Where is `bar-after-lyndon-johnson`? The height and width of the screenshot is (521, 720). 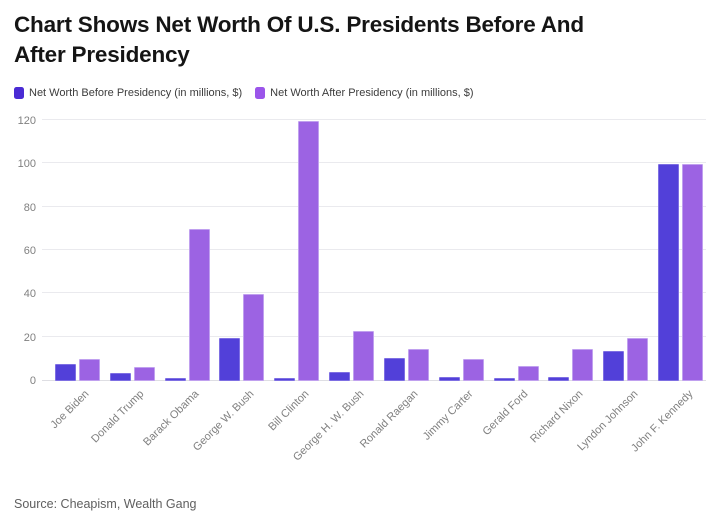
bar-after-lyndon-johnson is located at coordinates (638, 359).